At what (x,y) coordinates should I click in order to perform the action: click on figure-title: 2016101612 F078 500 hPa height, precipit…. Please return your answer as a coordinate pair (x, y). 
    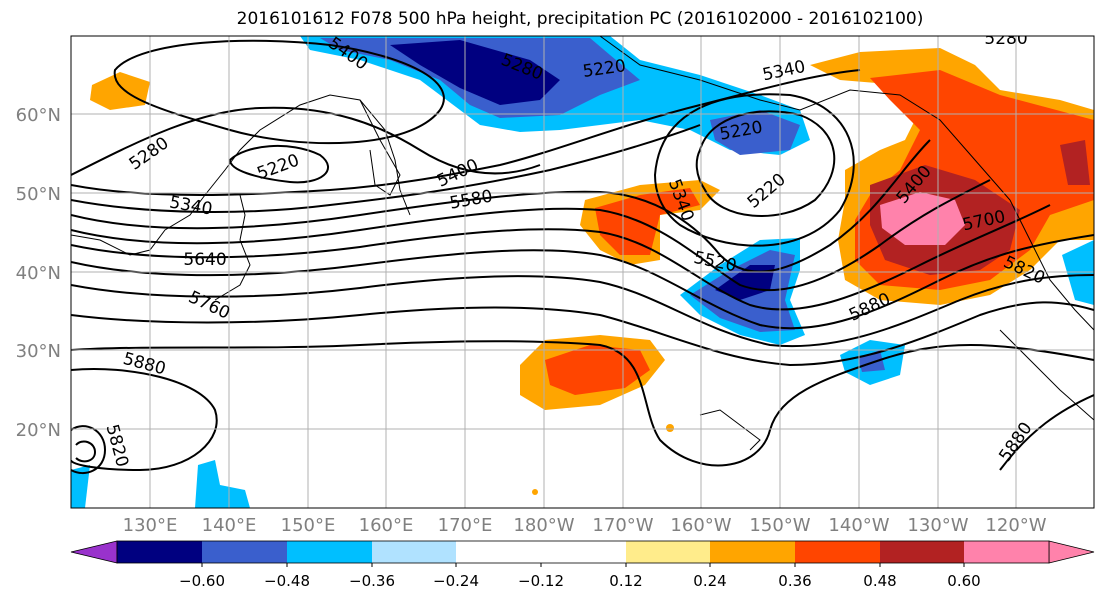
    Looking at the image, I should click on (580, 19).